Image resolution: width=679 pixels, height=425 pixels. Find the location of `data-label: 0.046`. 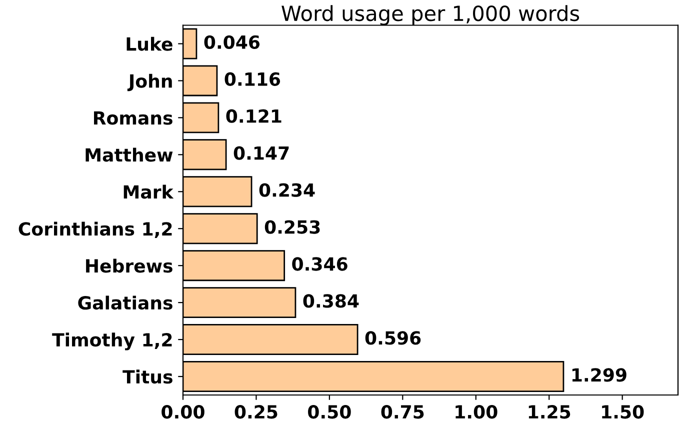

data-label: 0.046 is located at coordinates (232, 42).